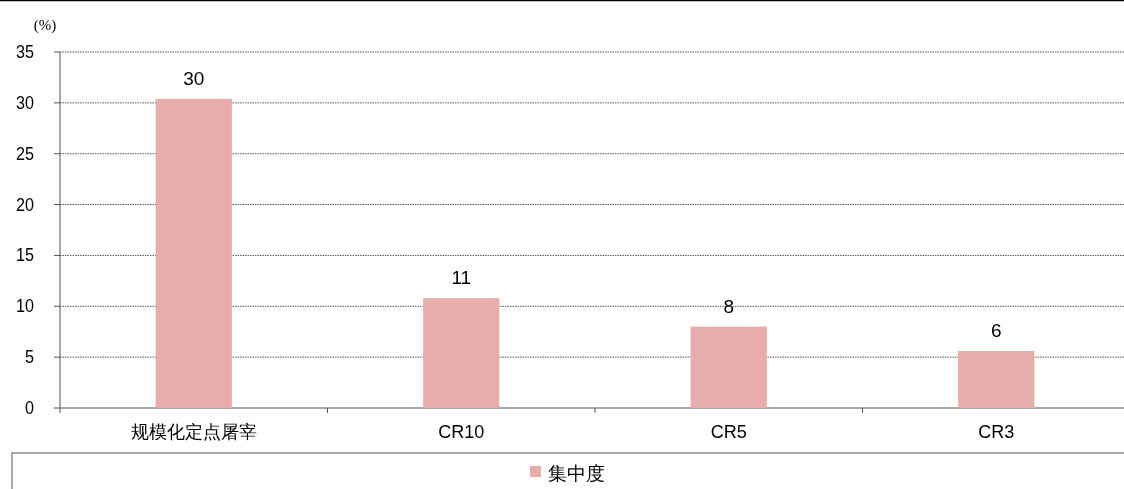 The height and width of the screenshot is (489, 1124). What do you see at coordinates (728, 432) in the screenshot?
I see `x-tick-label: CR5` at bounding box center [728, 432].